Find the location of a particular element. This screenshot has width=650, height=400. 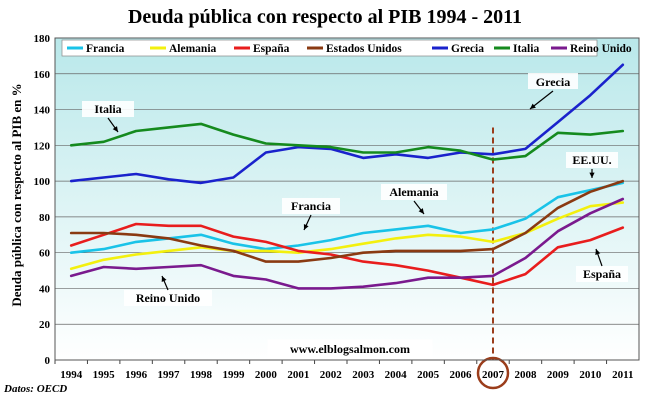

watermark-box: www.elblogsalmon.com is located at coordinates (350, 349).